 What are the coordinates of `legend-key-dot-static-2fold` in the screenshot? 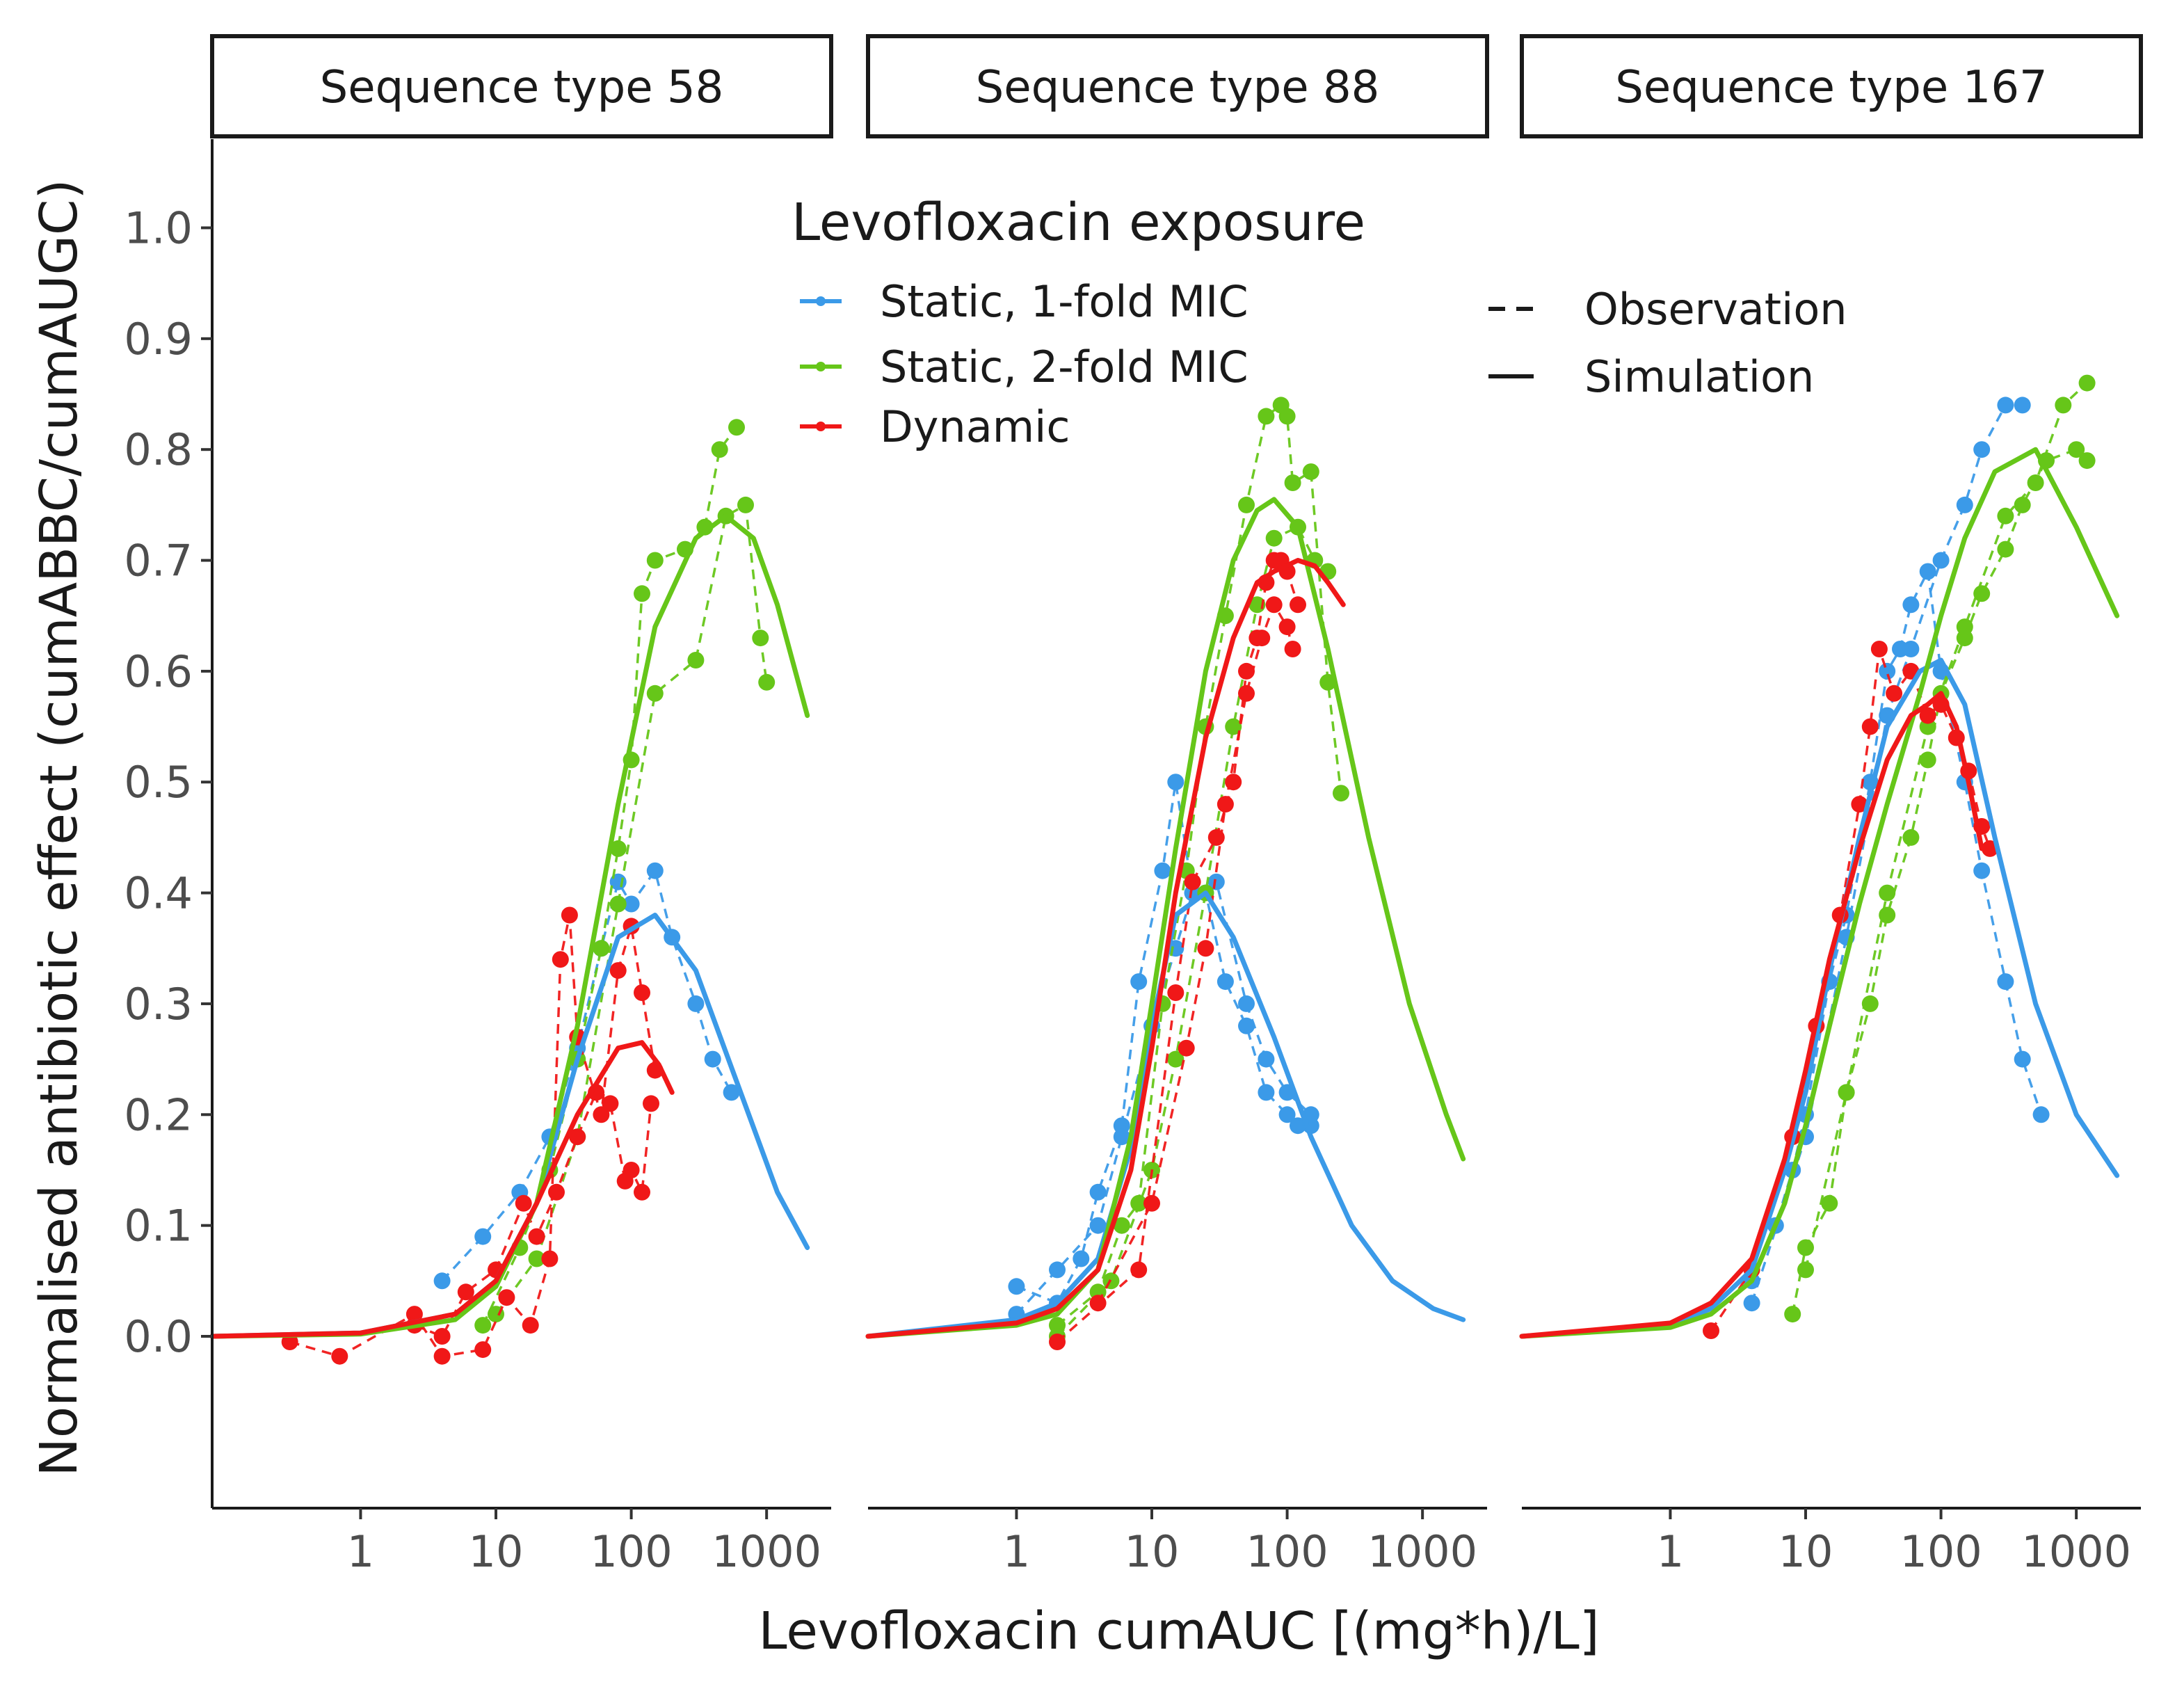 It's located at (821, 366).